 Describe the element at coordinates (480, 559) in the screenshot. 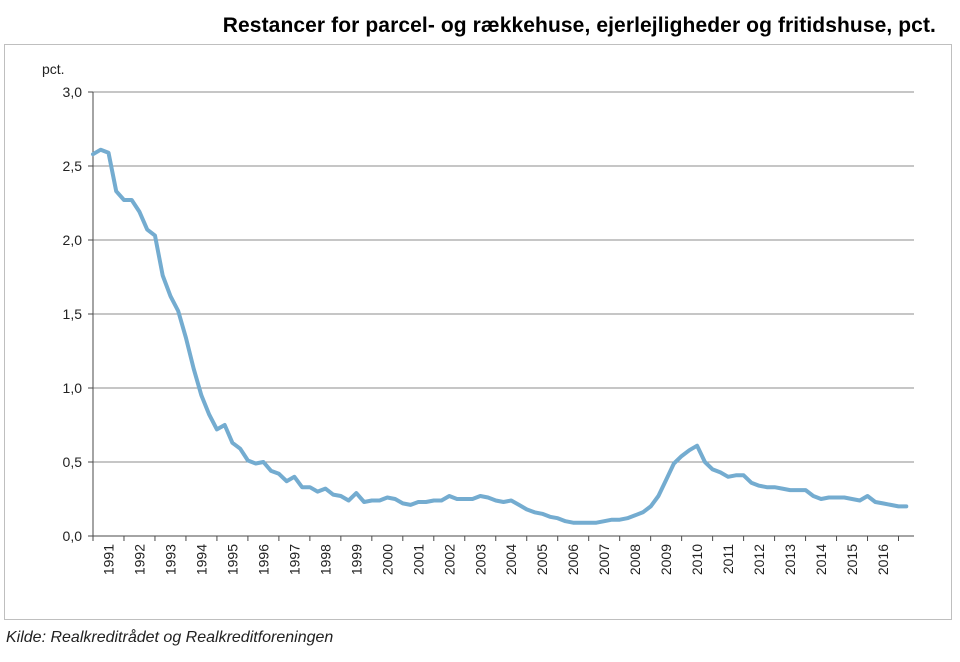

I see `x-tick-label: 2003` at that location.